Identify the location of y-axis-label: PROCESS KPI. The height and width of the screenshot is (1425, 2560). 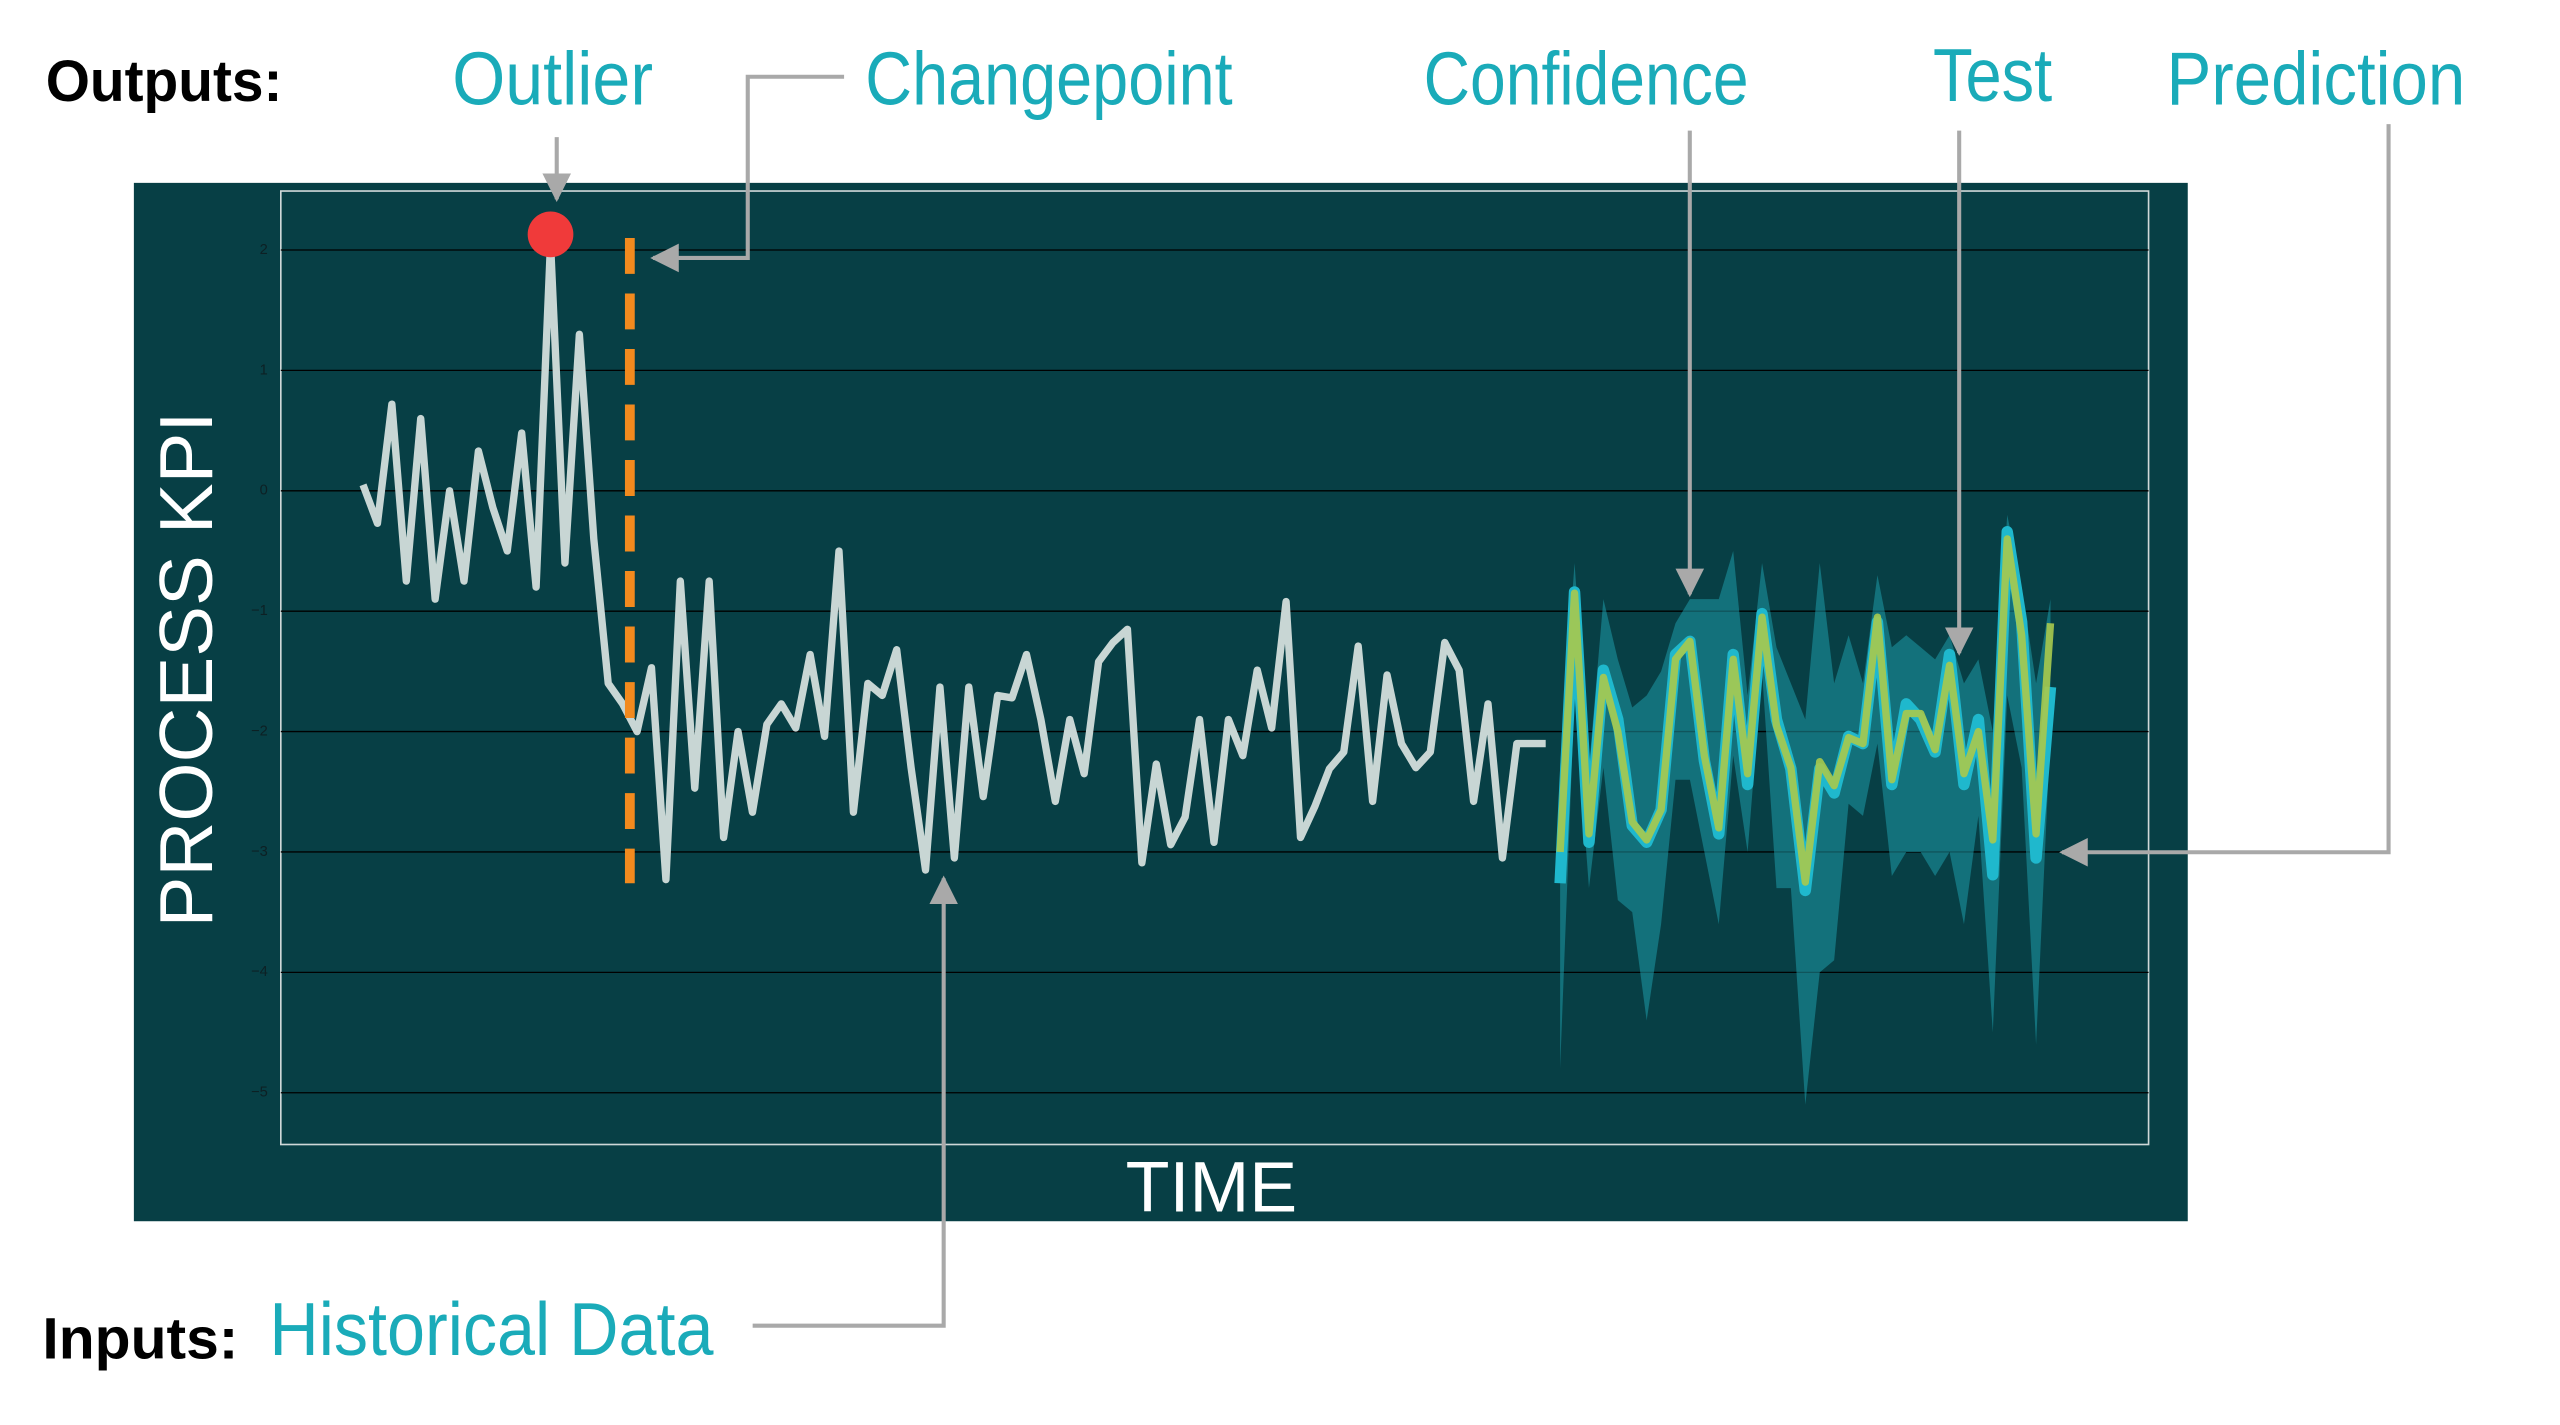
(186, 669).